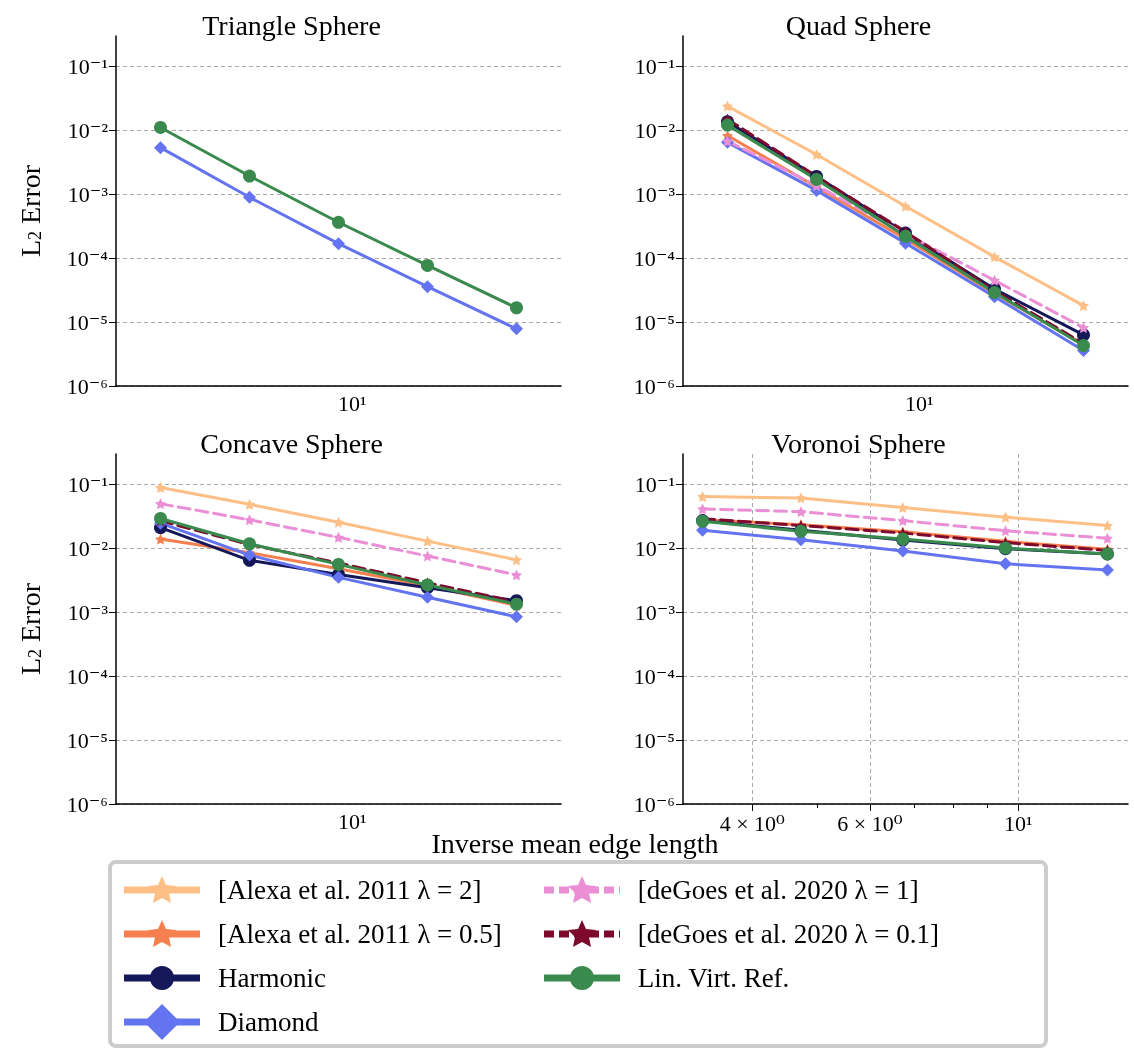  What do you see at coordinates (291, 443) in the screenshot?
I see `chart-title: Concave Sphere` at bounding box center [291, 443].